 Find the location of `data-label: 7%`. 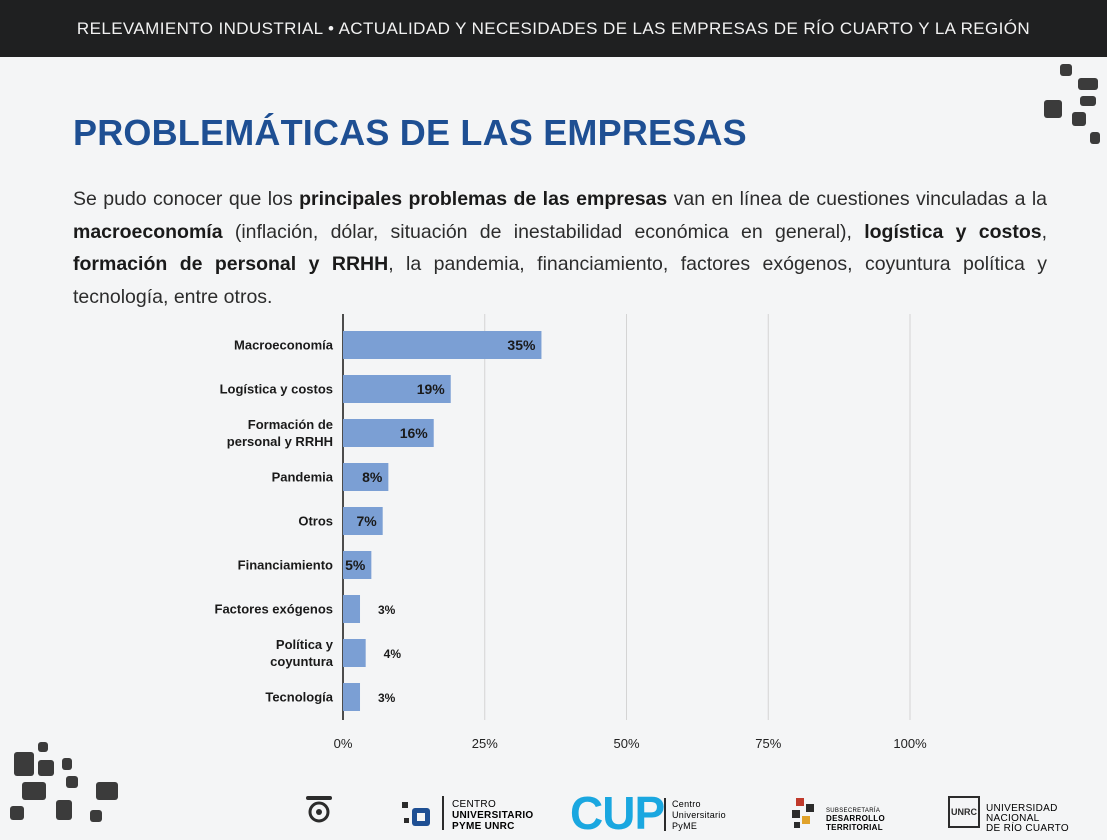

data-label: 7% is located at coordinates (366, 521).